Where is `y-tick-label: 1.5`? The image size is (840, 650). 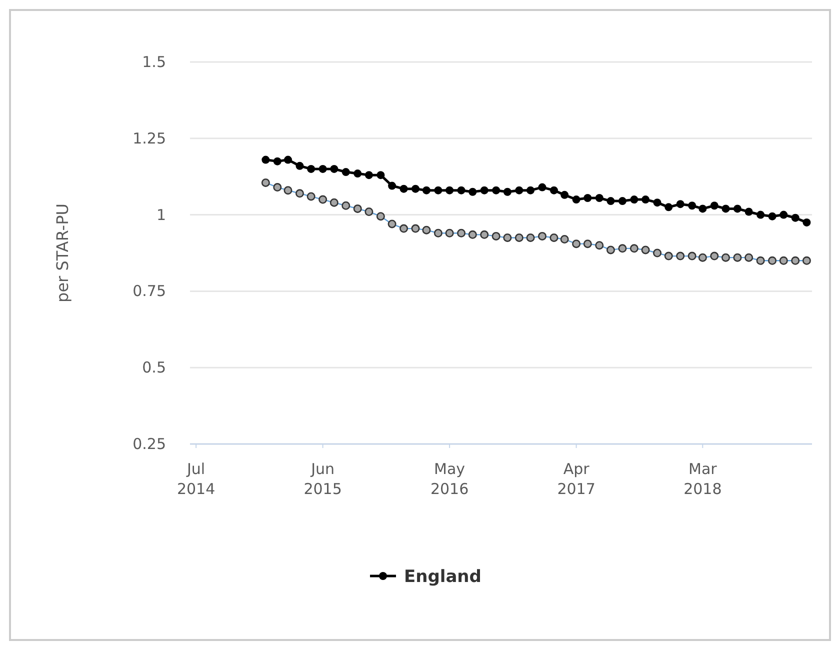 y-tick-label: 1.5 is located at coordinates (154, 62).